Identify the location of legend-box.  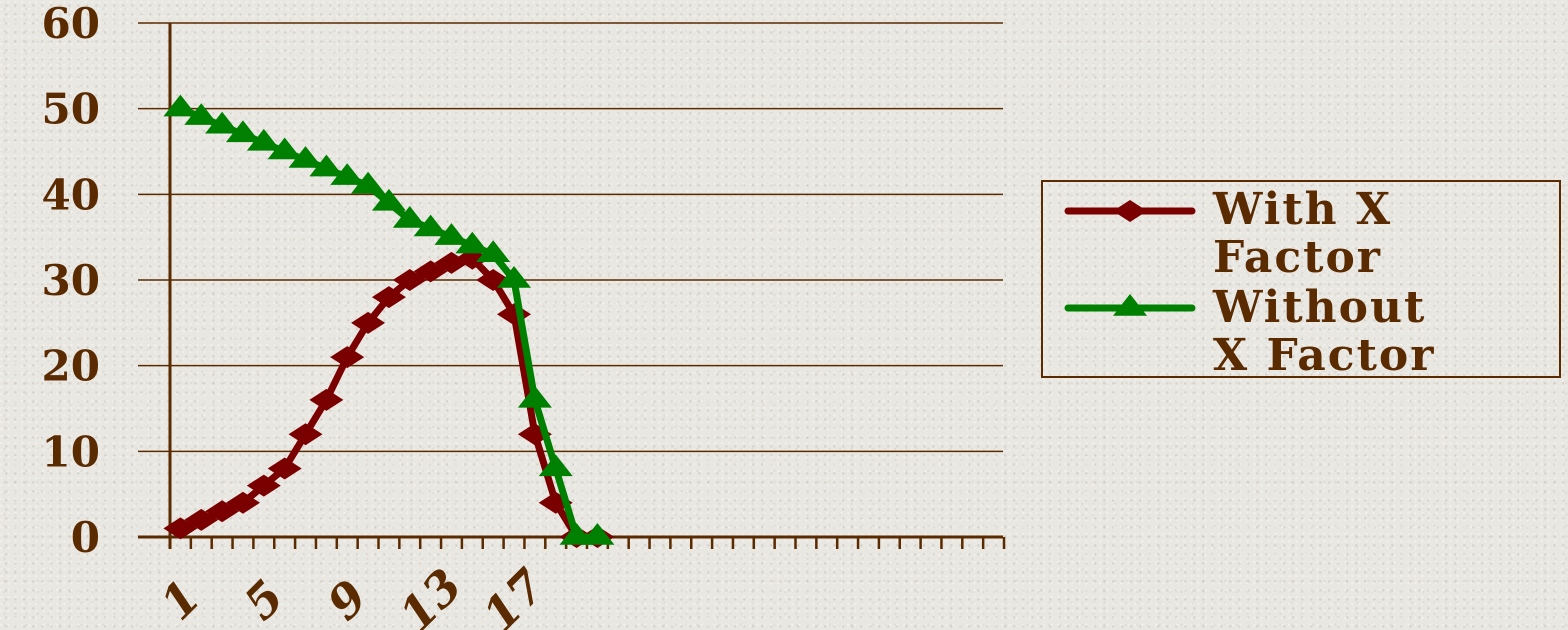
(1301, 279).